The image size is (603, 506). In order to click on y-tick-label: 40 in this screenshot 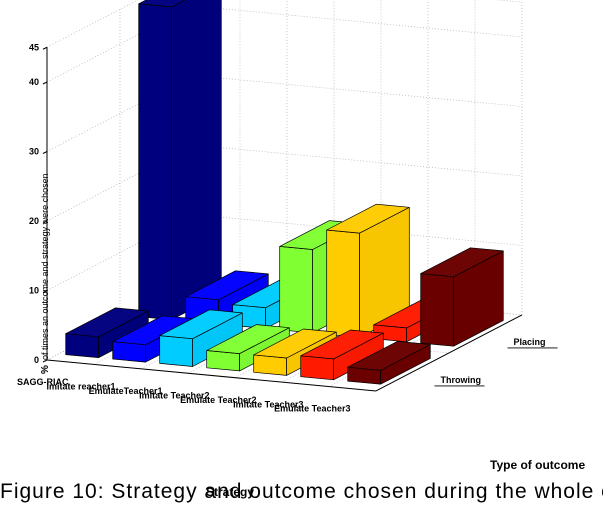, I will do `click(34, 82)`.